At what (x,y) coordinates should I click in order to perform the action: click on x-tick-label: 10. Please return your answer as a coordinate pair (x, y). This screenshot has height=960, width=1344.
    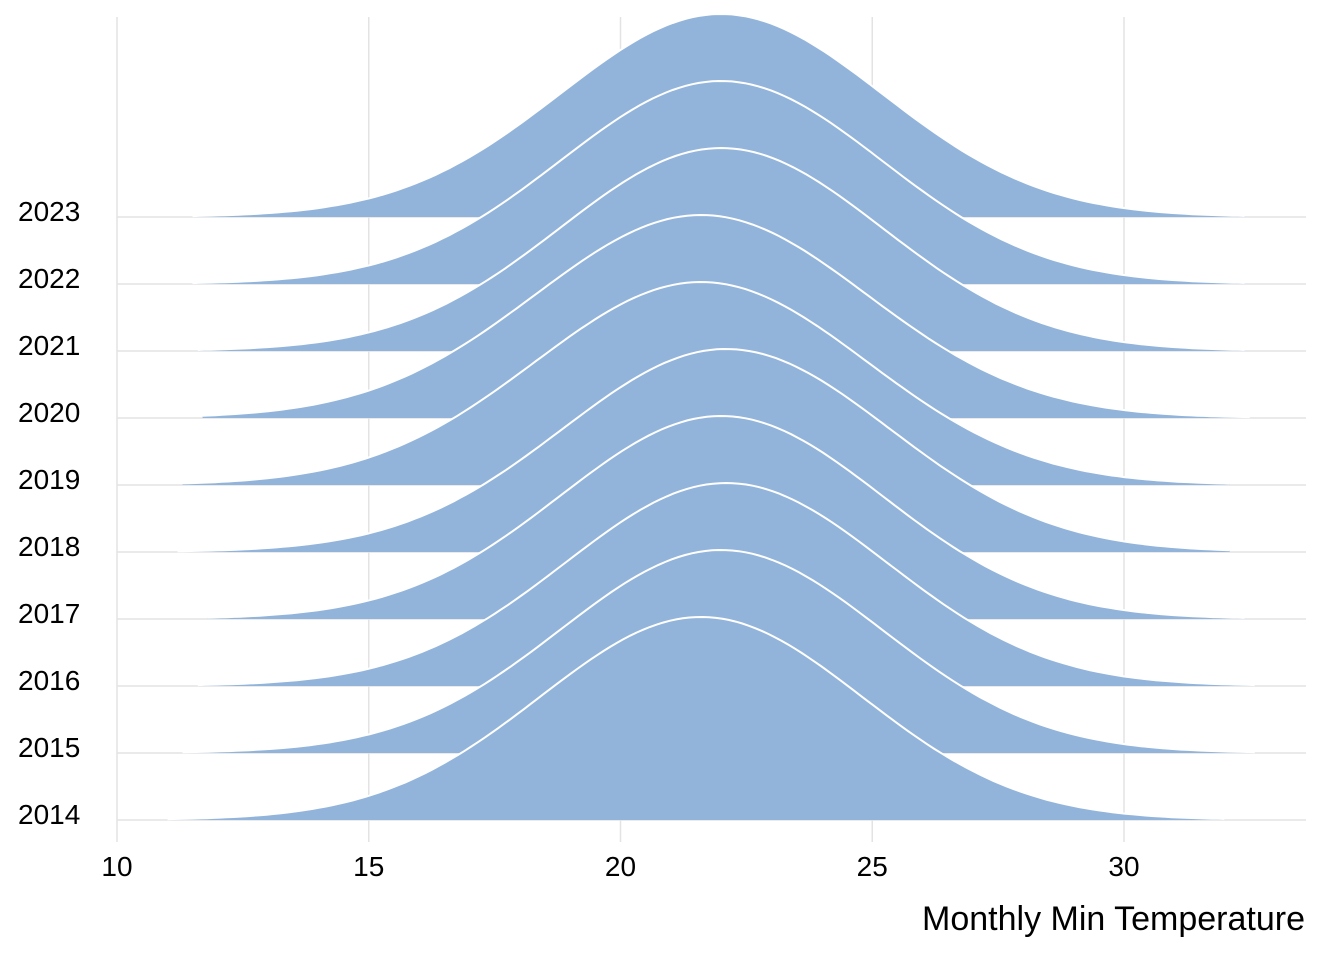
    Looking at the image, I should click on (116, 866).